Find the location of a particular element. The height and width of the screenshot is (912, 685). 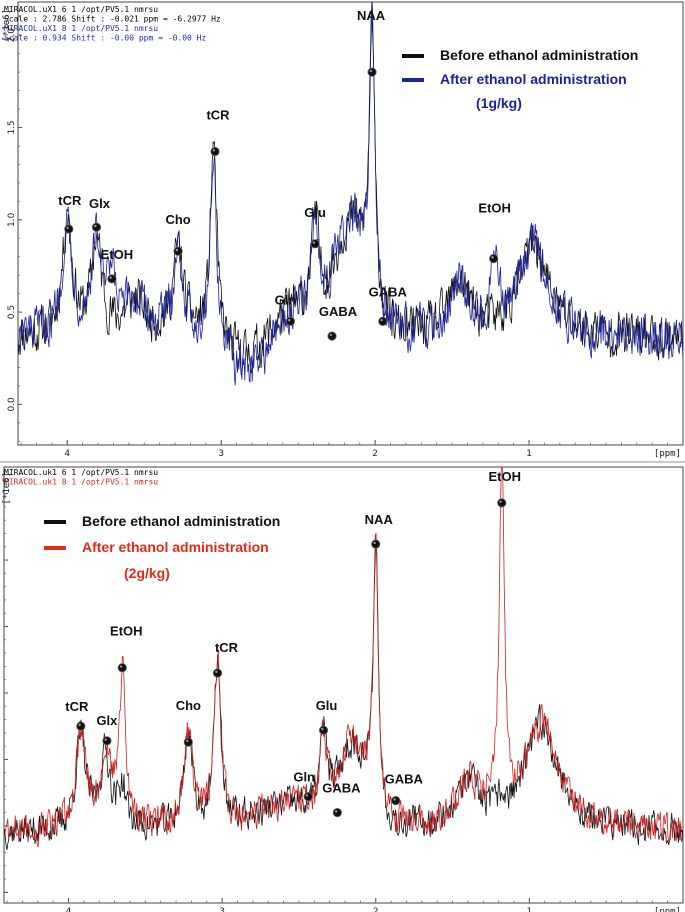

y-tick-label: 2.5 is located at coordinates (1, 560).